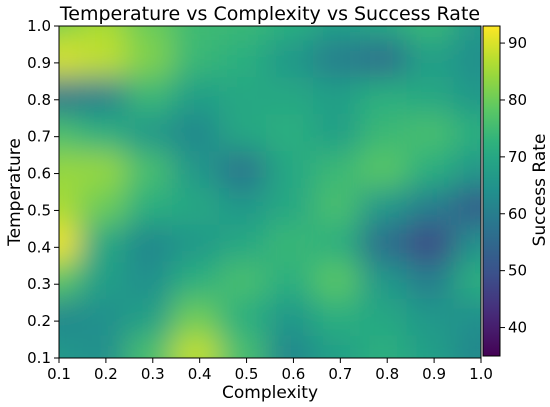  I want to click on x-tick-label: 0.7, so click(340, 374).